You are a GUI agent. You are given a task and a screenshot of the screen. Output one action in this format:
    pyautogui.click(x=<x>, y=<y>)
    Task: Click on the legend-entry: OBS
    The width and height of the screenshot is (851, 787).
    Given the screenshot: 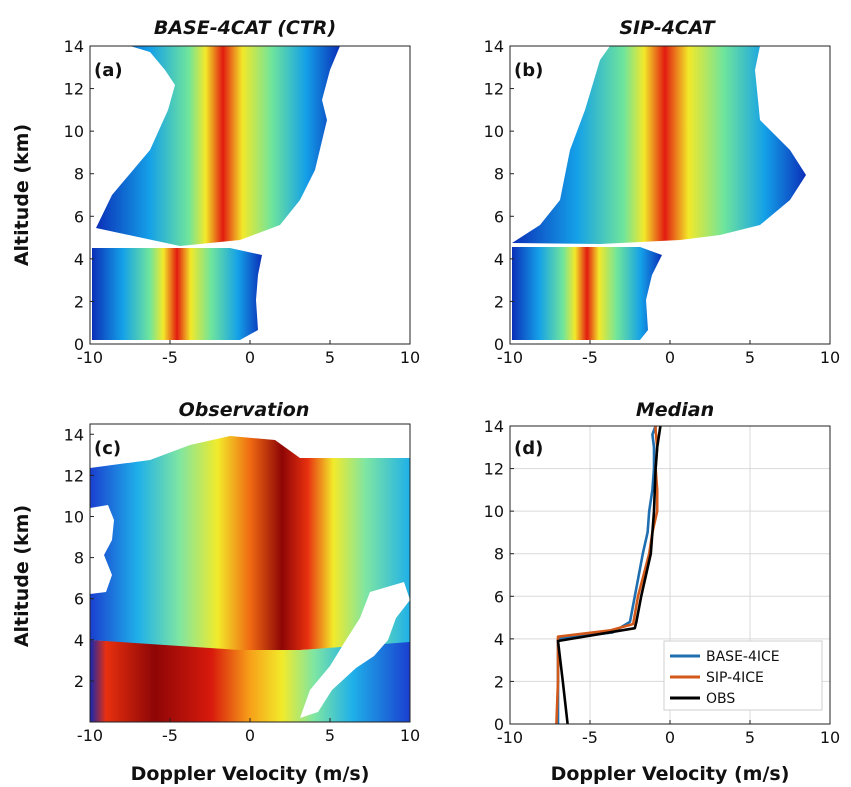 What is the action you would take?
    pyautogui.click(x=720, y=699)
    